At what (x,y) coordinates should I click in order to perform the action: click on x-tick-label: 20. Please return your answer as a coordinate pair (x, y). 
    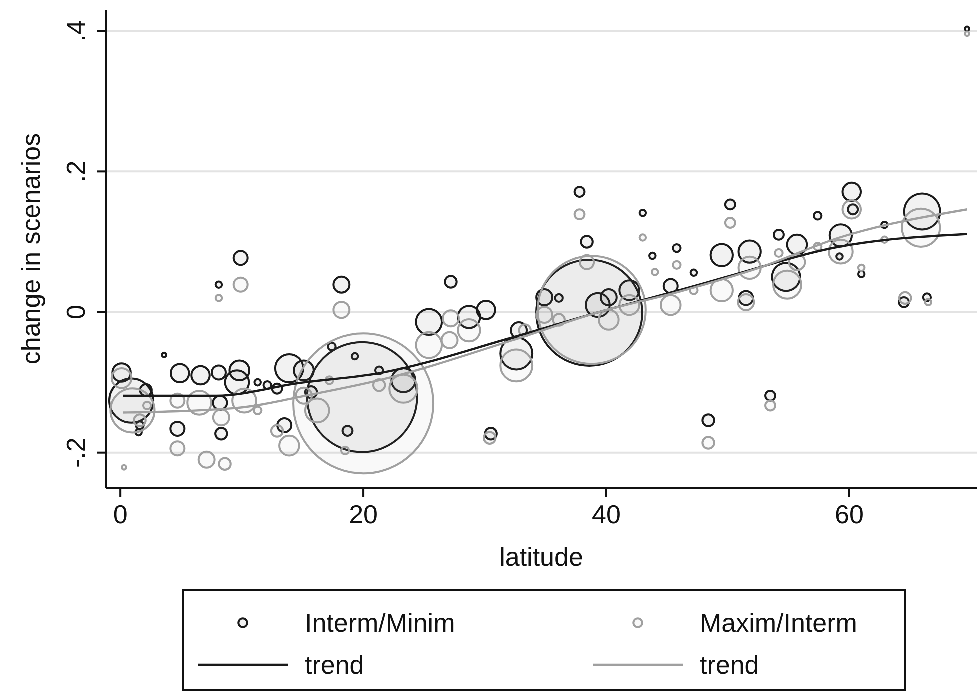
    Looking at the image, I should click on (363, 514).